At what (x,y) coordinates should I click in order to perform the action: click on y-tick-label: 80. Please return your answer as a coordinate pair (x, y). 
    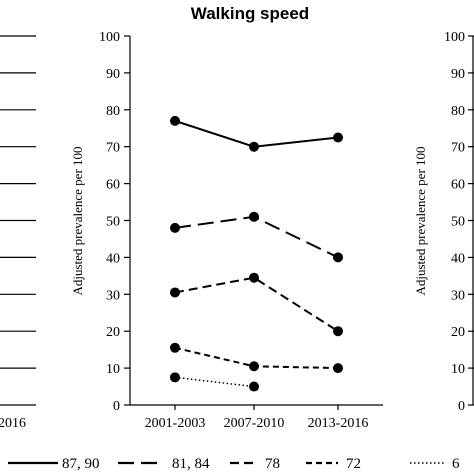
    Looking at the image, I should click on (113, 111).